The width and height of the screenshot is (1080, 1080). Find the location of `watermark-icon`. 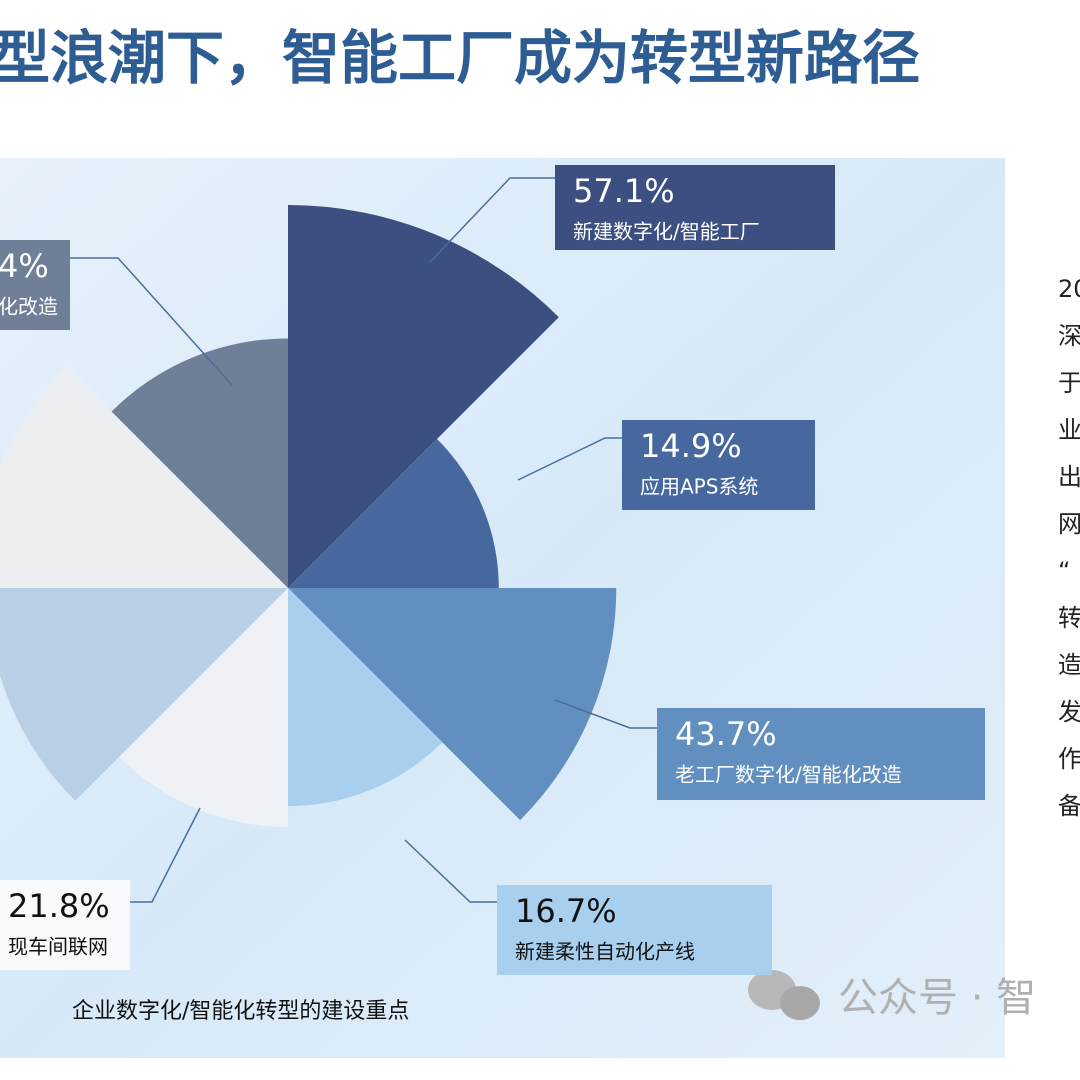

watermark-icon is located at coordinates (784, 995).